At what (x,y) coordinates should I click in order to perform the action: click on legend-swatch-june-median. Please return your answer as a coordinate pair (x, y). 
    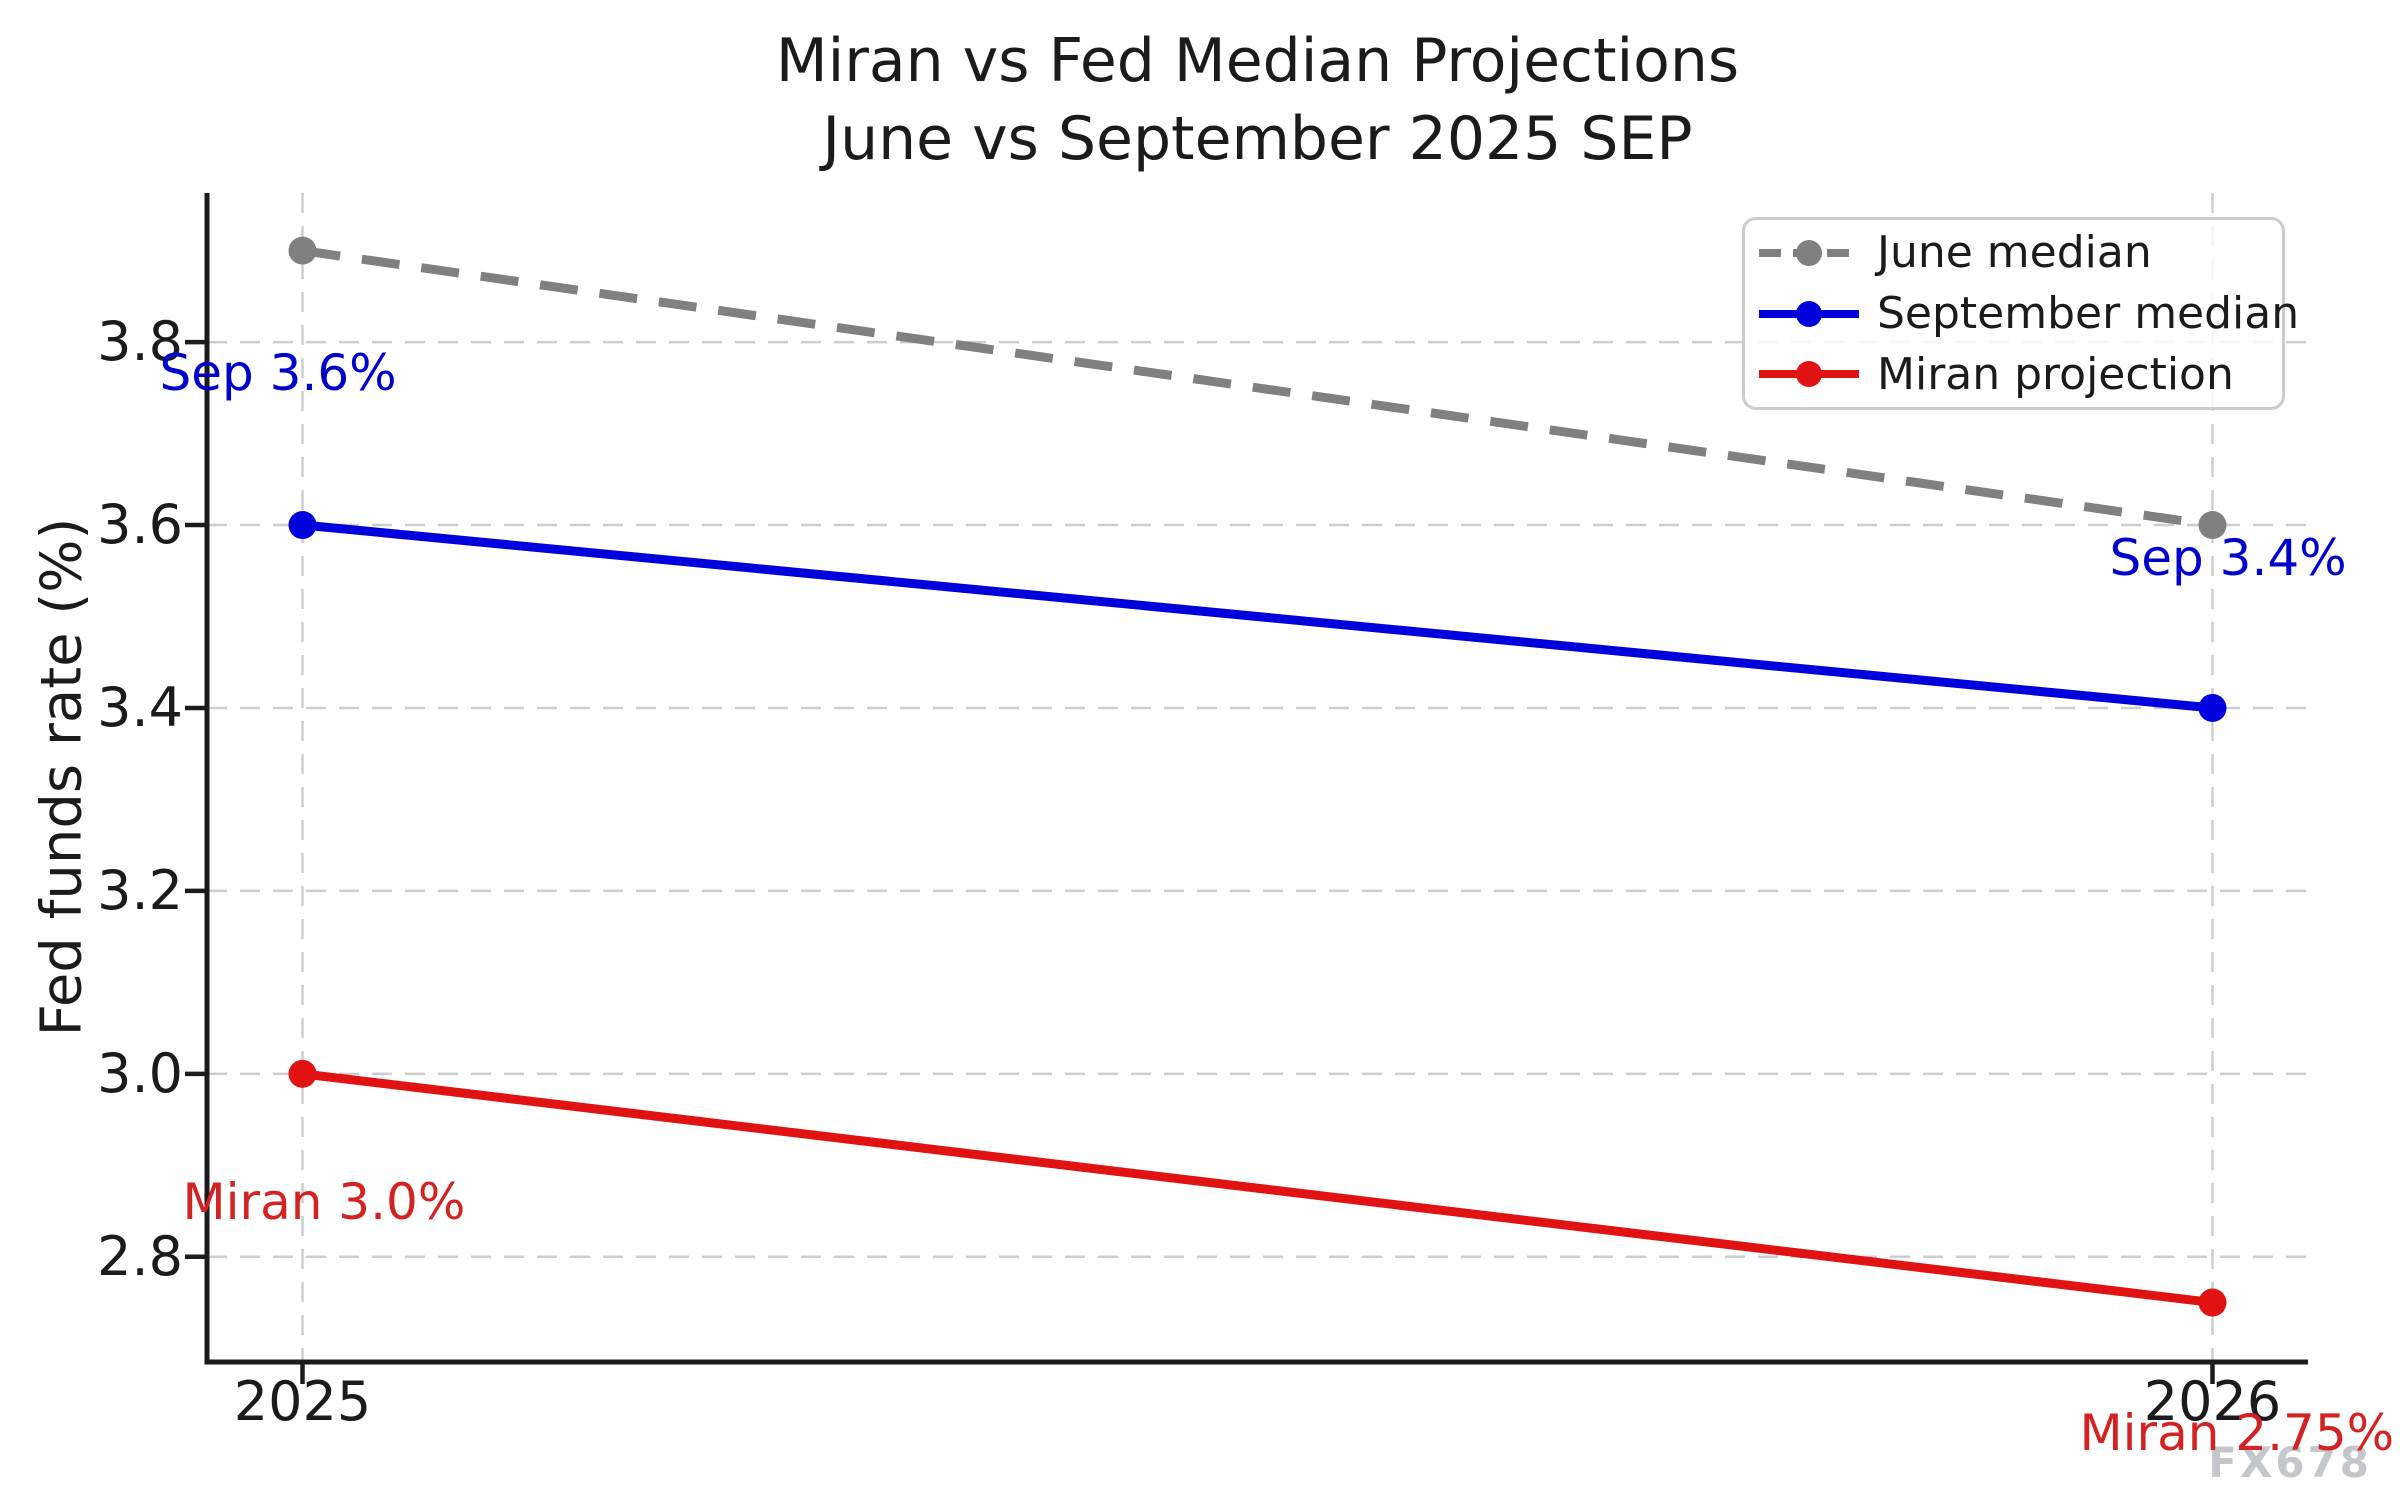
    Looking at the image, I should click on (1809, 252).